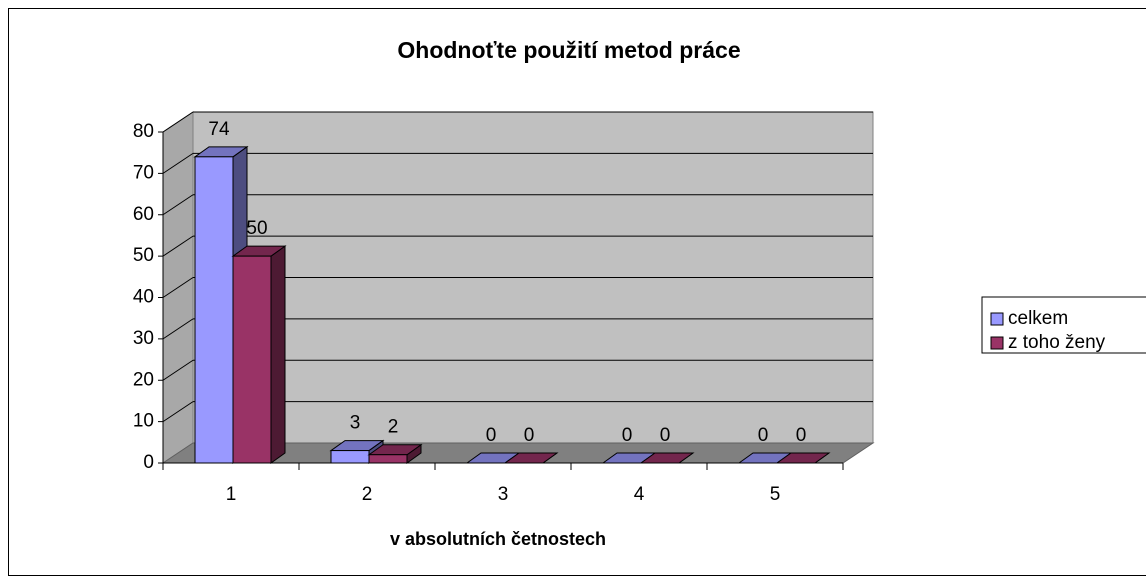  I want to click on bar-side, so click(278, 354).